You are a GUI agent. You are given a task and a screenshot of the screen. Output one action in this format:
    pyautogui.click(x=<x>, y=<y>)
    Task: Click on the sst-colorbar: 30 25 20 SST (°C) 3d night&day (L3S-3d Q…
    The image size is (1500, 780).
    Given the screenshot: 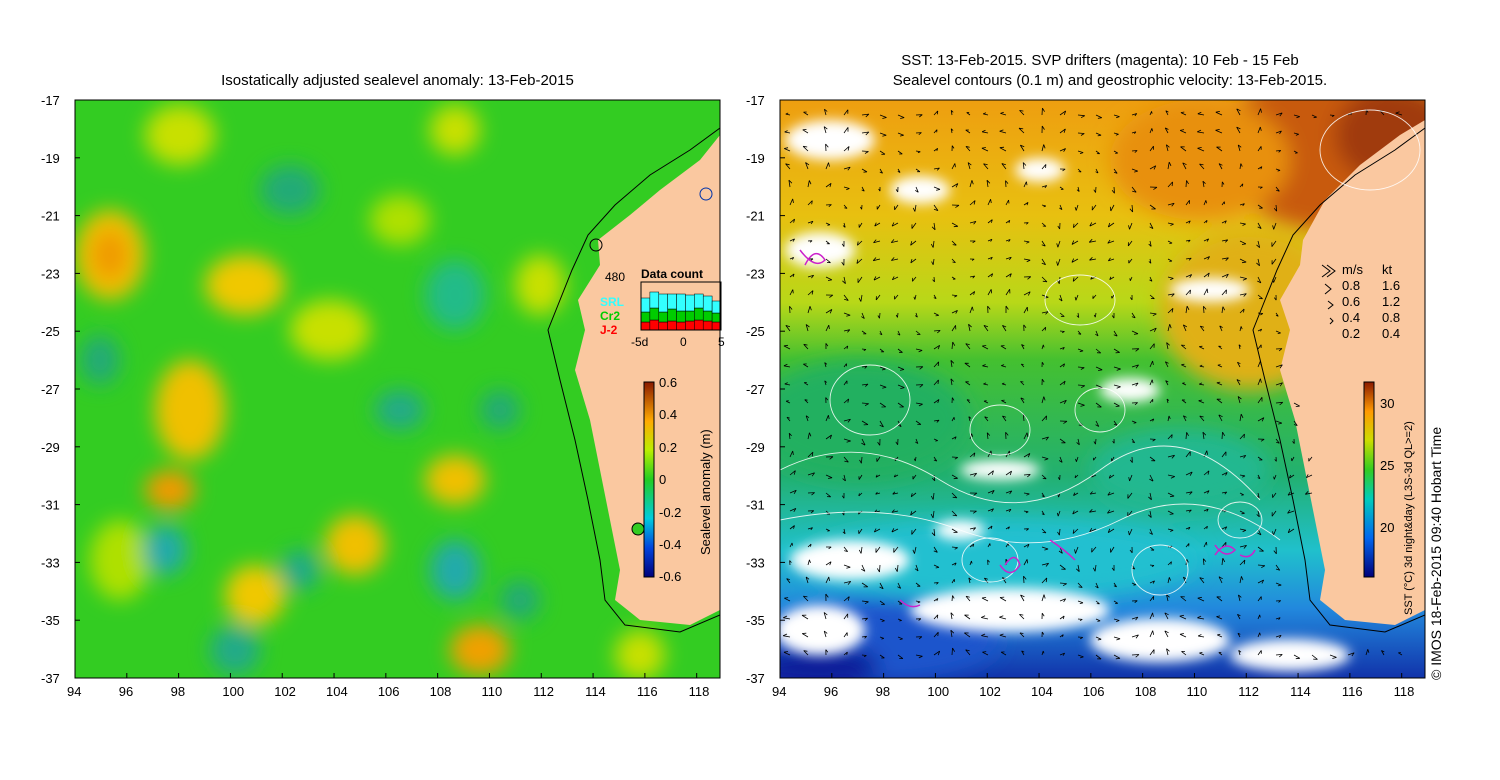 What is the action you would take?
    pyautogui.click(x=1389, y=498)
    